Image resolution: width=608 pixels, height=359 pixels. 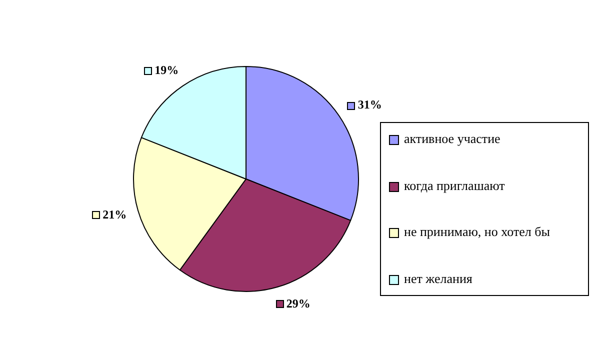 What do you see at coordinates (370, 105) in the screenshot?
I see `data-label: 31%` at bounding box center [370, 105].